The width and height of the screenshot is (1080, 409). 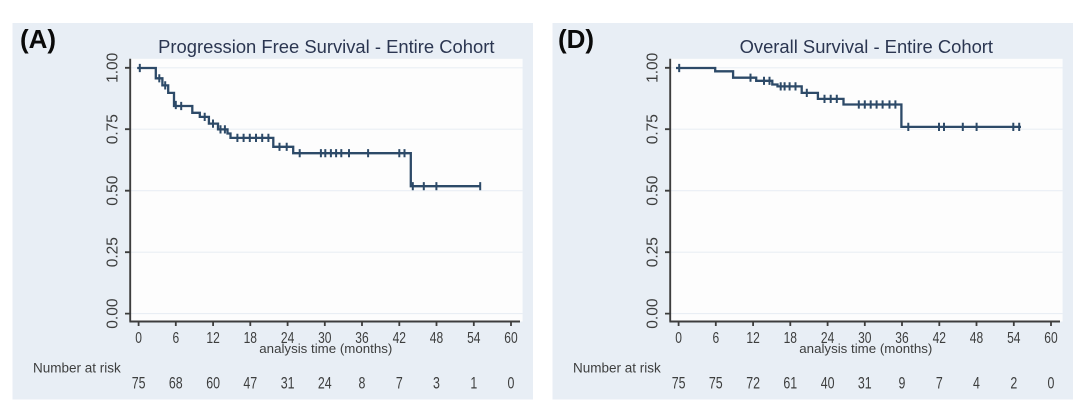 I want to click on svg-text: 68, so click(x=176, y=384).